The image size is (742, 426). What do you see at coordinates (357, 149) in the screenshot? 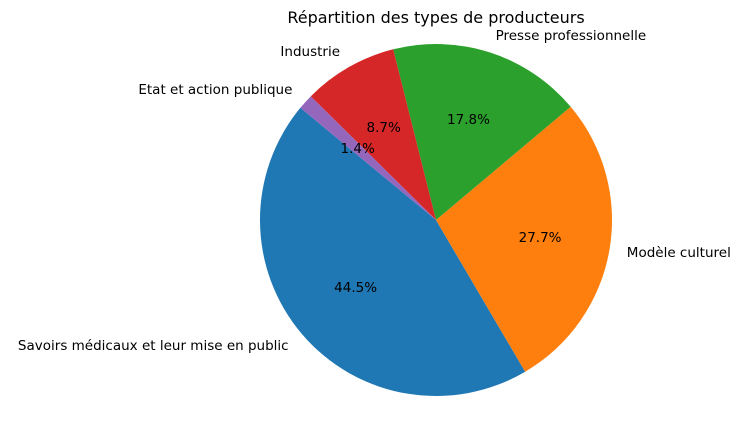
I see `slice-percent-4: 1.4%` at bounding box center [357, 149].